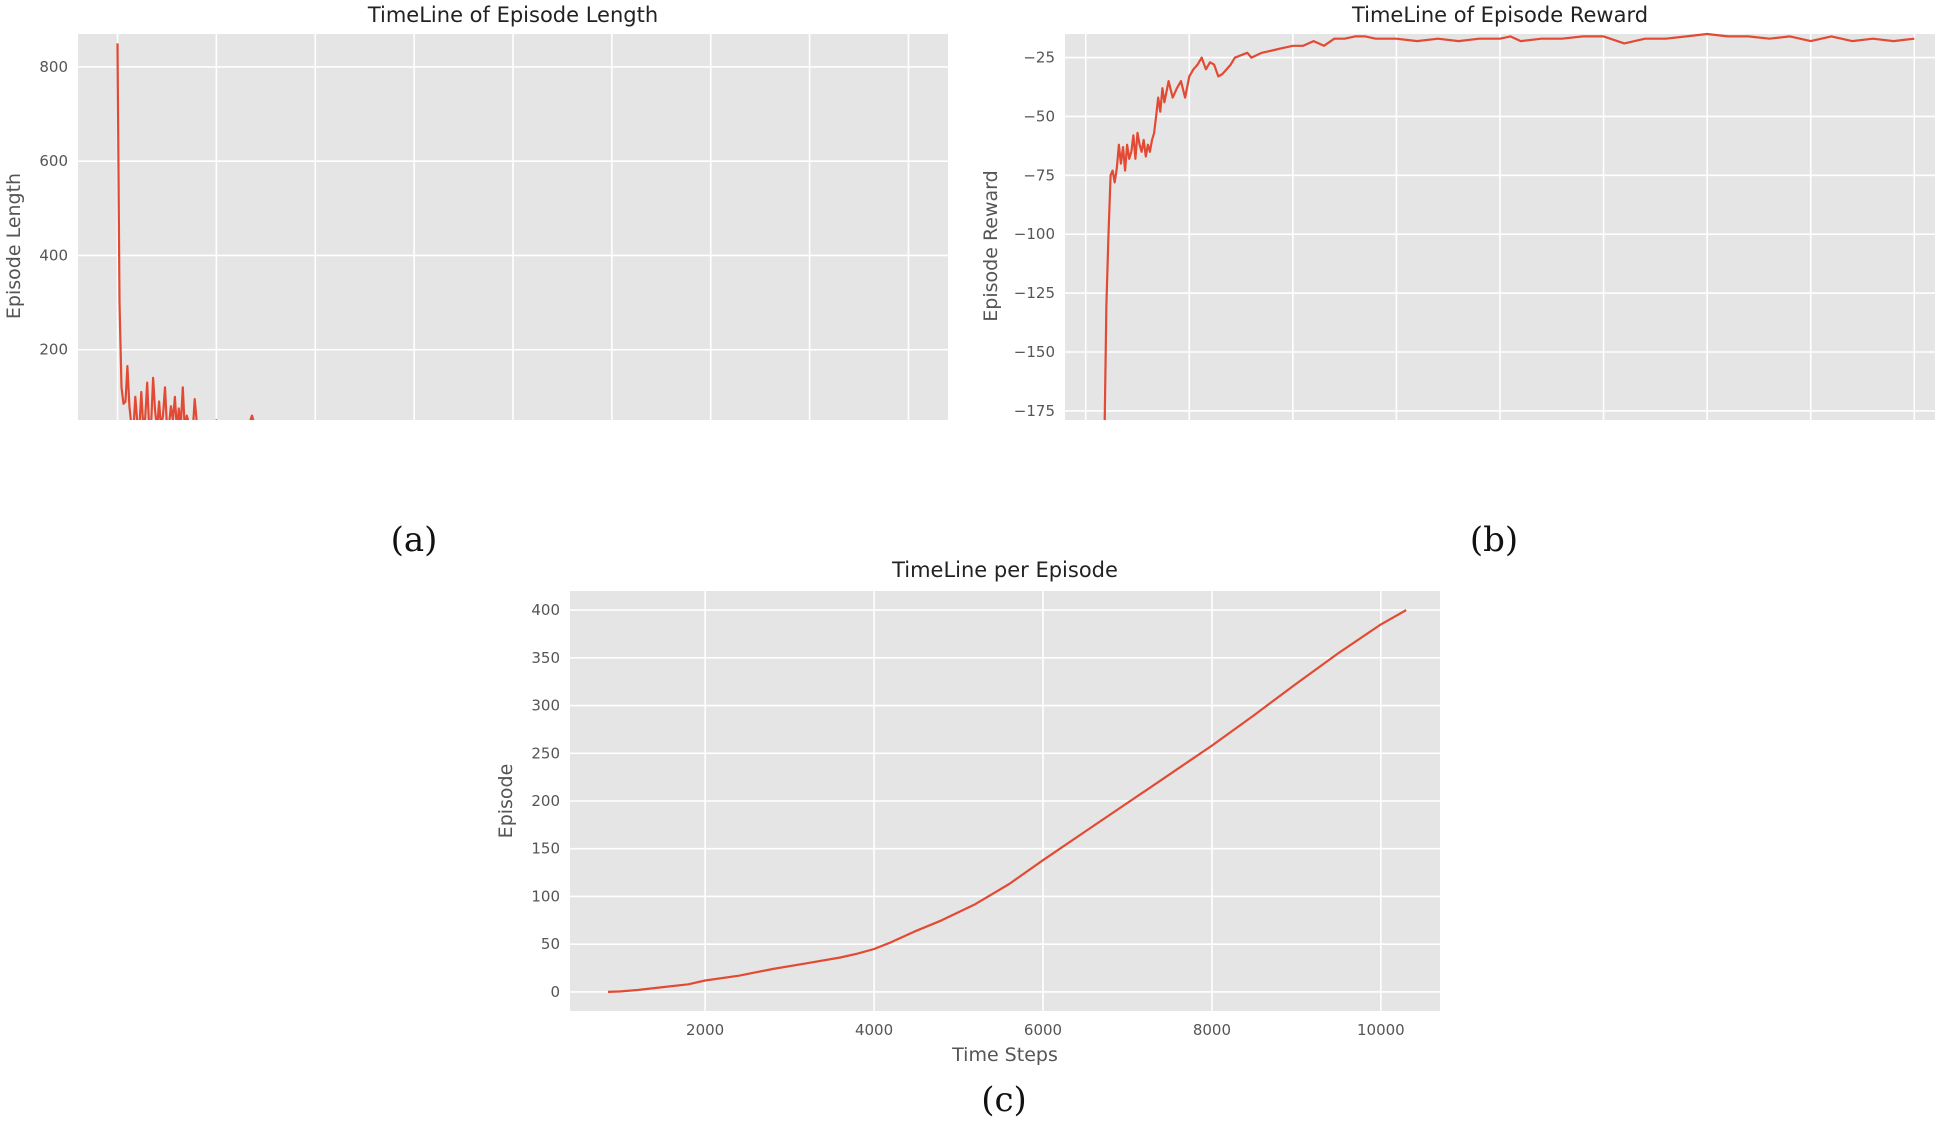  What do you see at coordinates (1494, 540) in the screenshot?
I see `caption-b: (b)` at bounding box center [1494, 540].